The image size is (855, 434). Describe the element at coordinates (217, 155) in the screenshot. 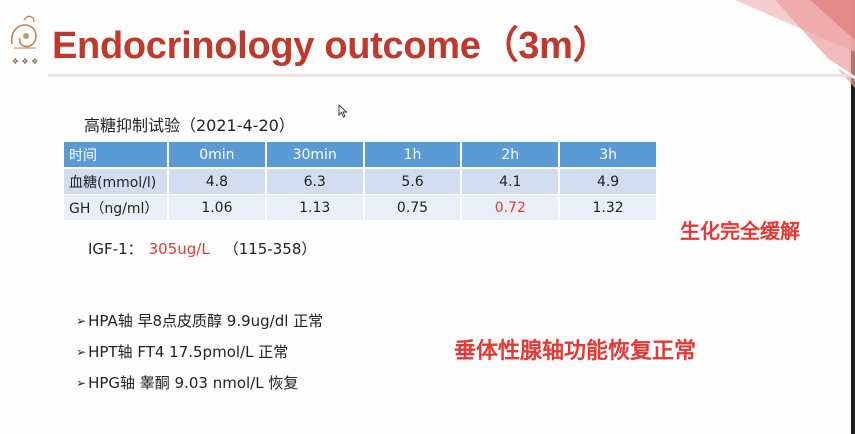

I see `header-cell: 0min` at that location.